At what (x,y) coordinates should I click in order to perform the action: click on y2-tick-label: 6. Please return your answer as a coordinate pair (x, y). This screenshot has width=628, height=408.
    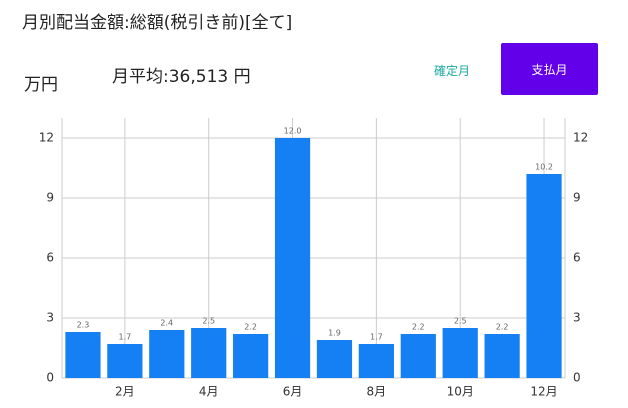
    Looking at the image, I should click on (577, 258).